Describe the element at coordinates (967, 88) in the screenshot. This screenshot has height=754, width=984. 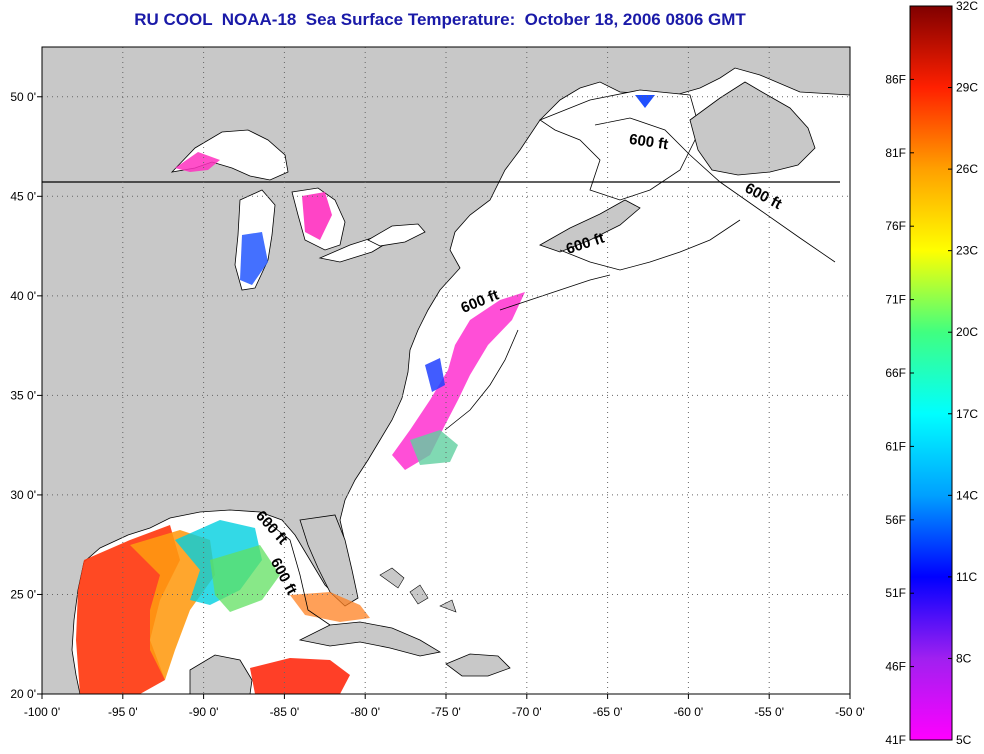
I see `colorbar-c-label: 29C` at that location.